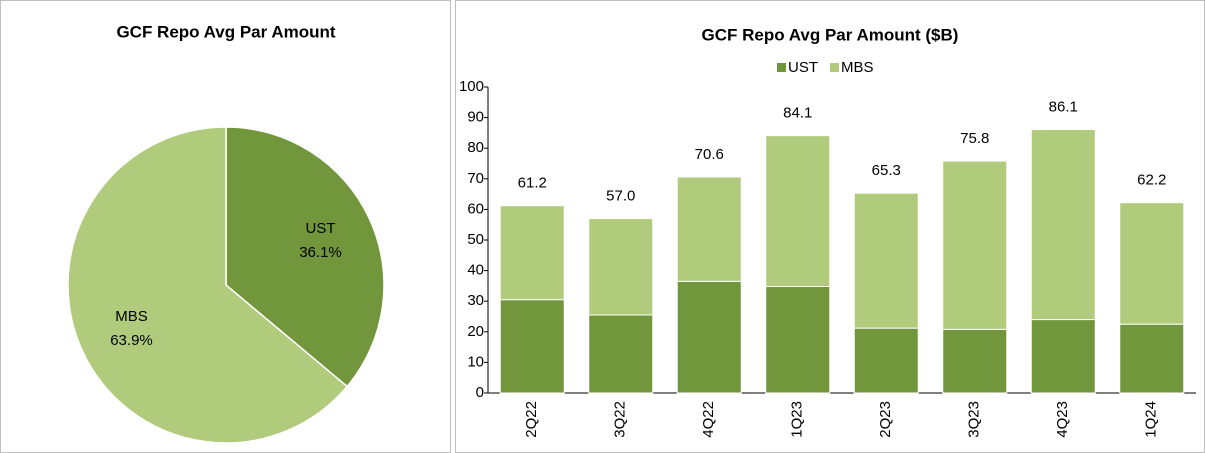  Describe the element at coordinates (320, 252) in the screenshot. I see `slice-label: 36.1%` at that location.